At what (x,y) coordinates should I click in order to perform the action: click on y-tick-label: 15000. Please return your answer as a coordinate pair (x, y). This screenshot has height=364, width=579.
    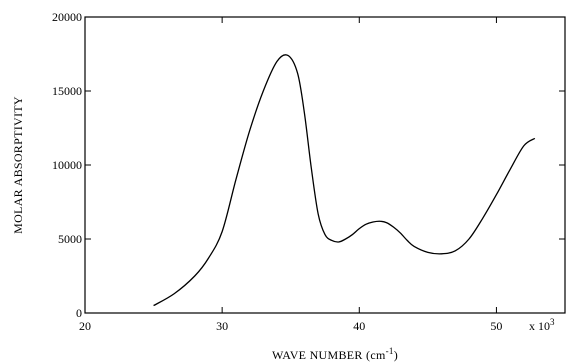
    Looking at the image, I should click on (67, 91).